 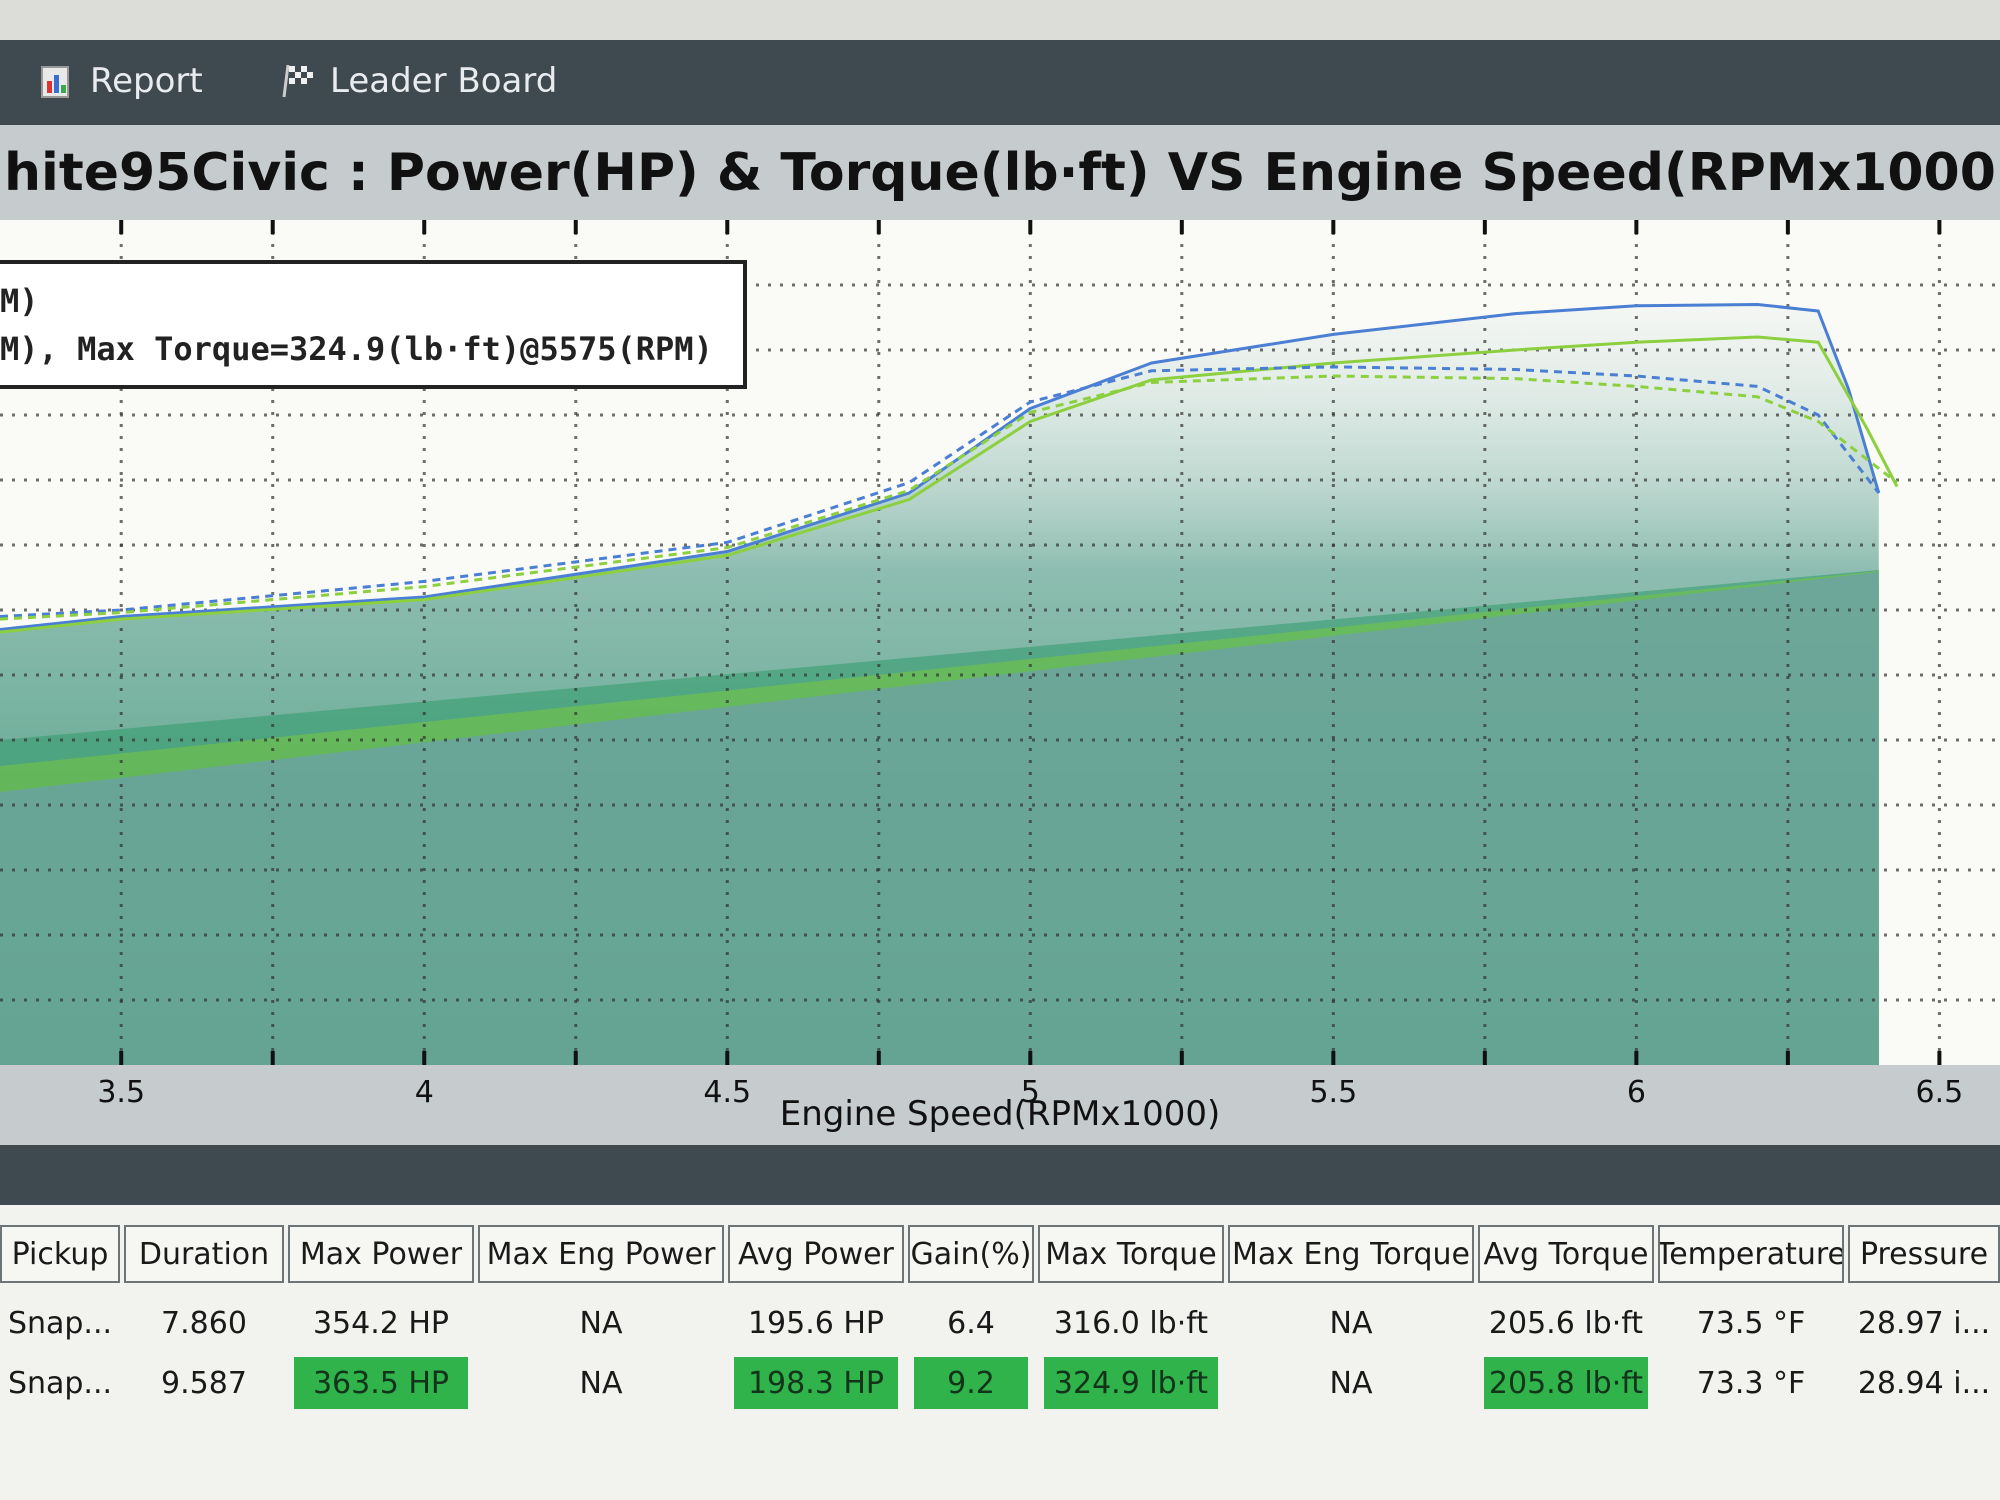 I want to click on tab-leader-board-label: Leader Board, so click(x=444, y=81).